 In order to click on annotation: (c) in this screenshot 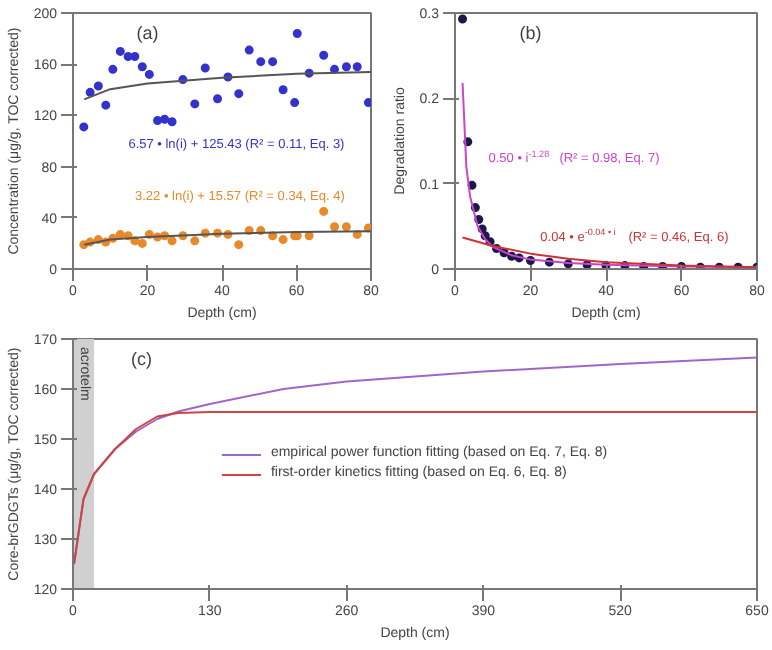, I will do `click(141, 359)`.